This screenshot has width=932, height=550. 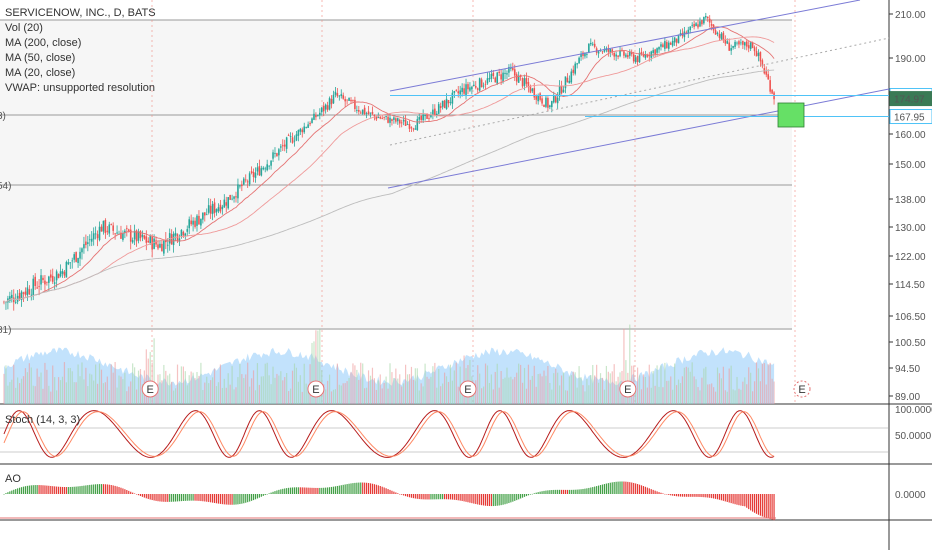 I want to click on ao-label: AO, so click(x=13, y=479).